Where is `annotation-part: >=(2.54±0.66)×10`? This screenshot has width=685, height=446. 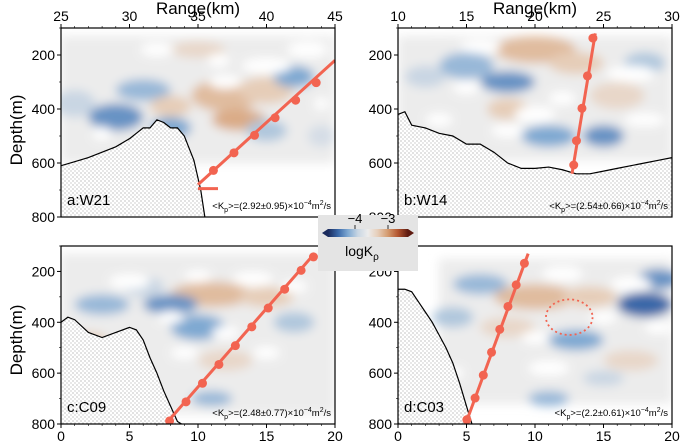
annotation-part: >=(2.54±0.66)×10 is located at coordinates (603, 206).